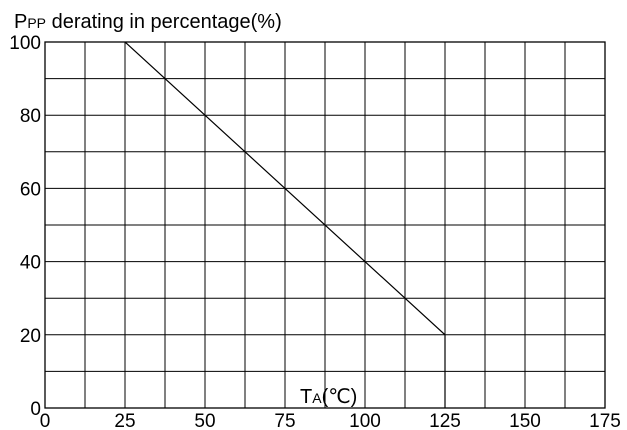 The height and width of the screenshot is (430, 627). Describe the element at coordinates (365, 420) in the screenshot. I see `x-tick-label: 100` at that location.